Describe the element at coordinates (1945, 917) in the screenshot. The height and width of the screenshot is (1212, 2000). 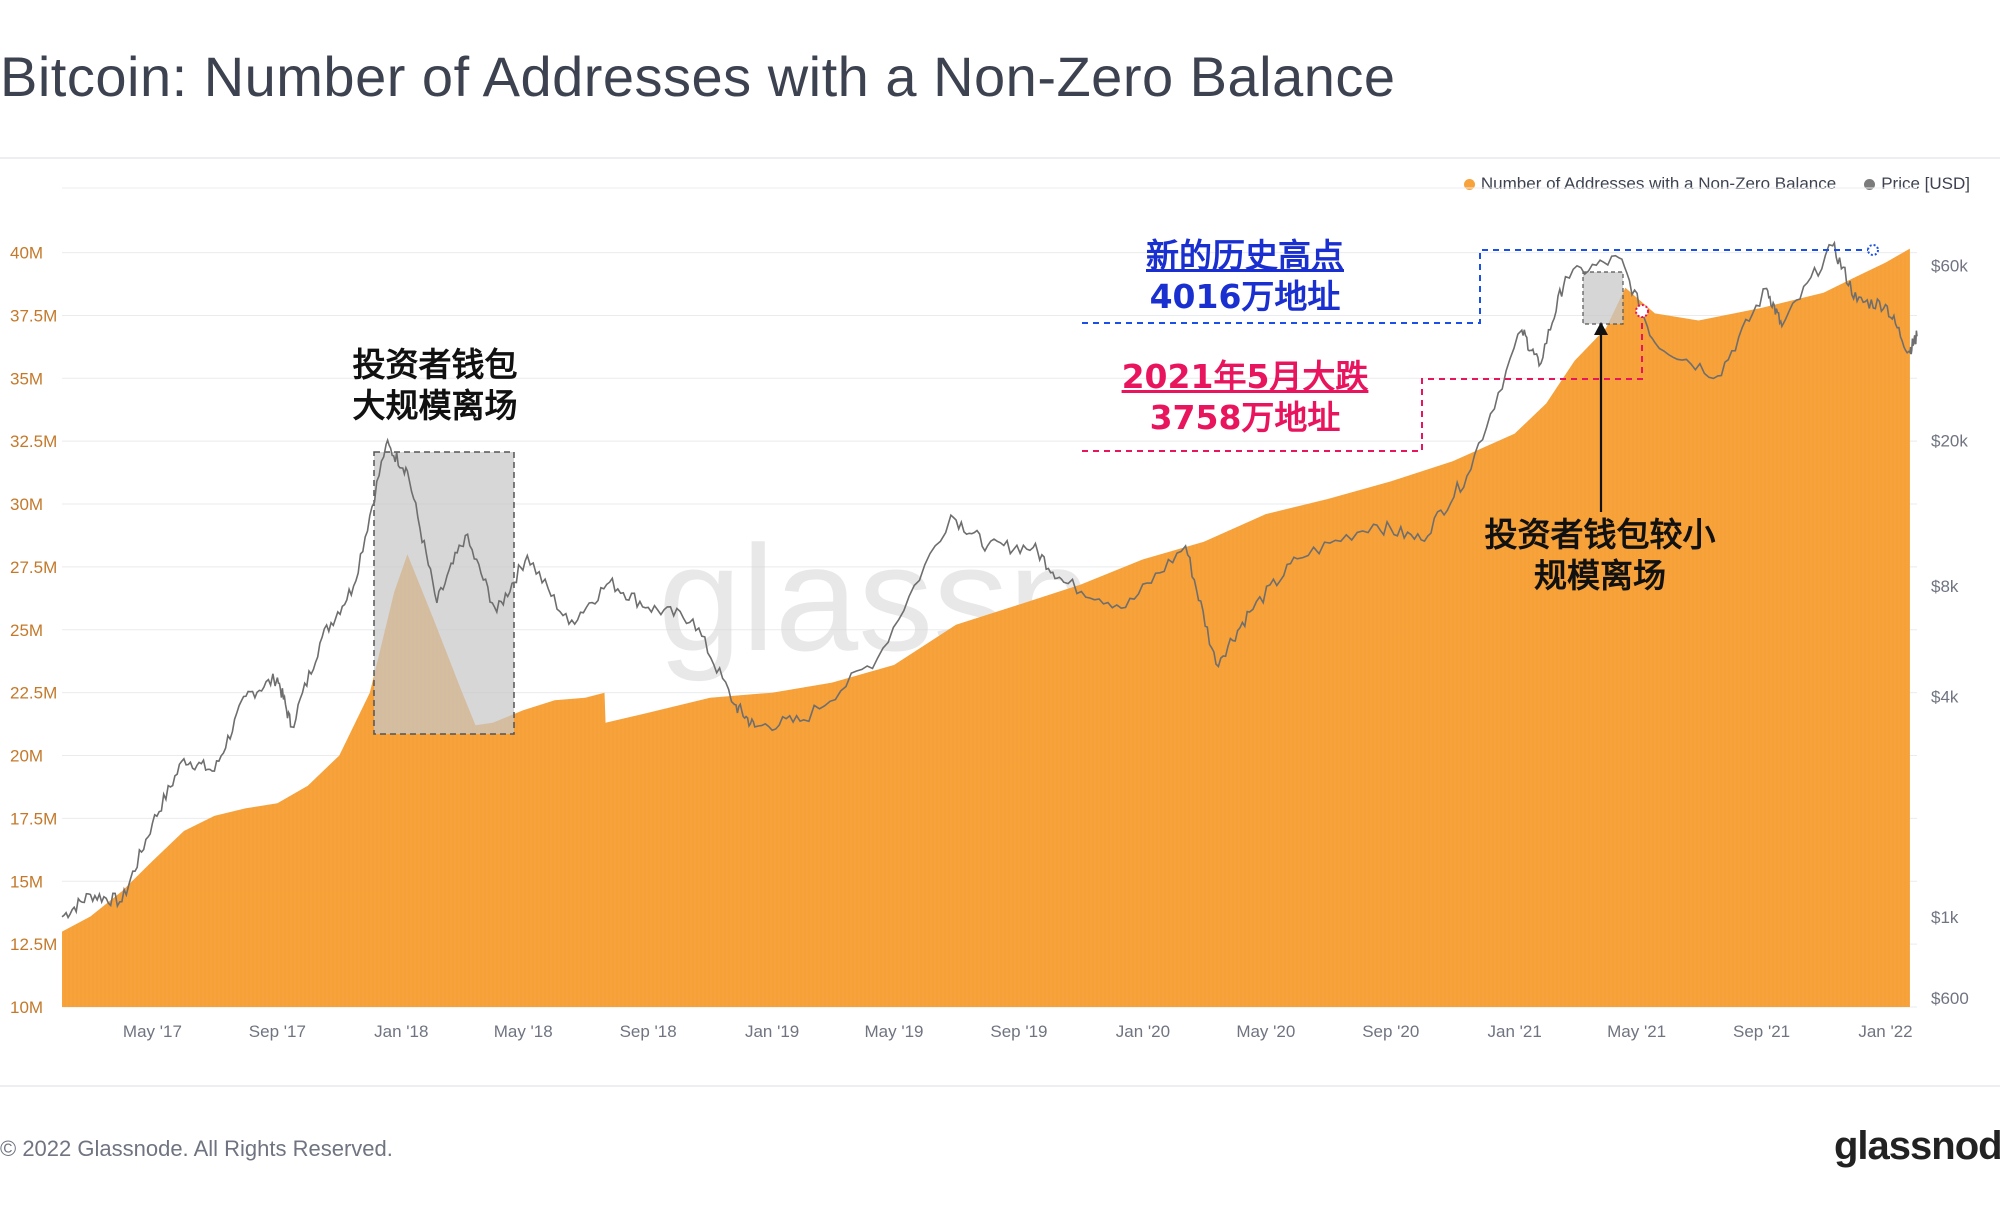
I see `y-tick-label-right: $1k` at that location.